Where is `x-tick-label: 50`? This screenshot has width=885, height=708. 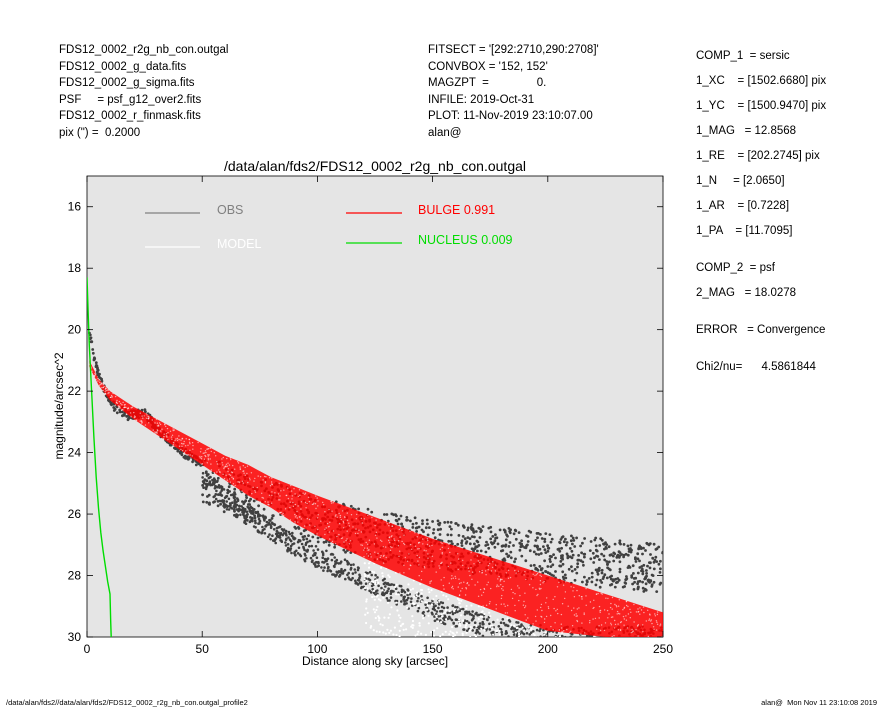 x-tick-label: 50 is located at coordinates (203, 649).